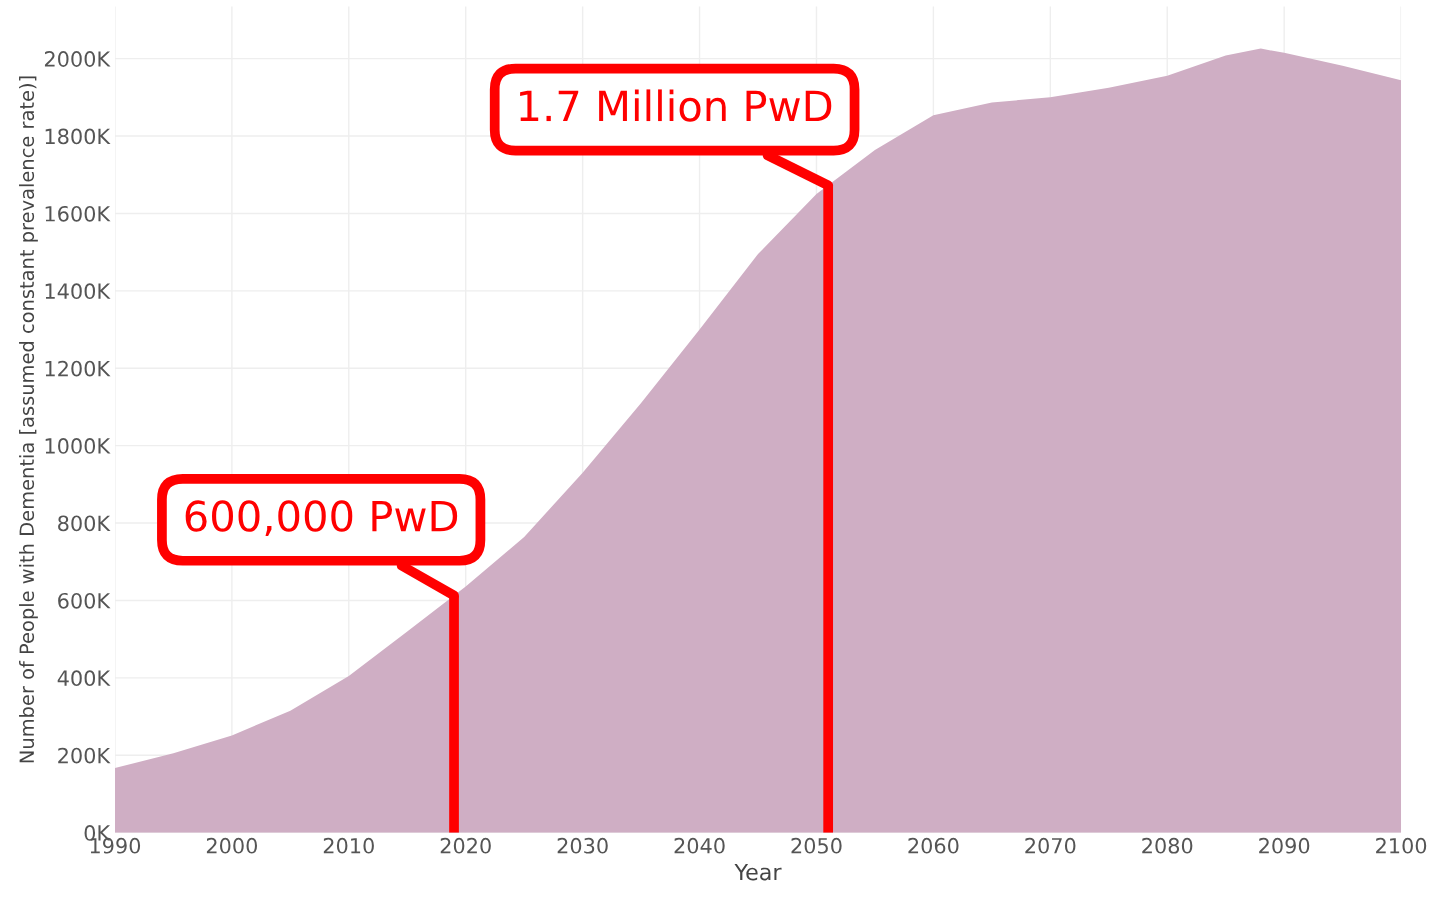  I want to click on x-tick-label: 2000, so click(232, 845).